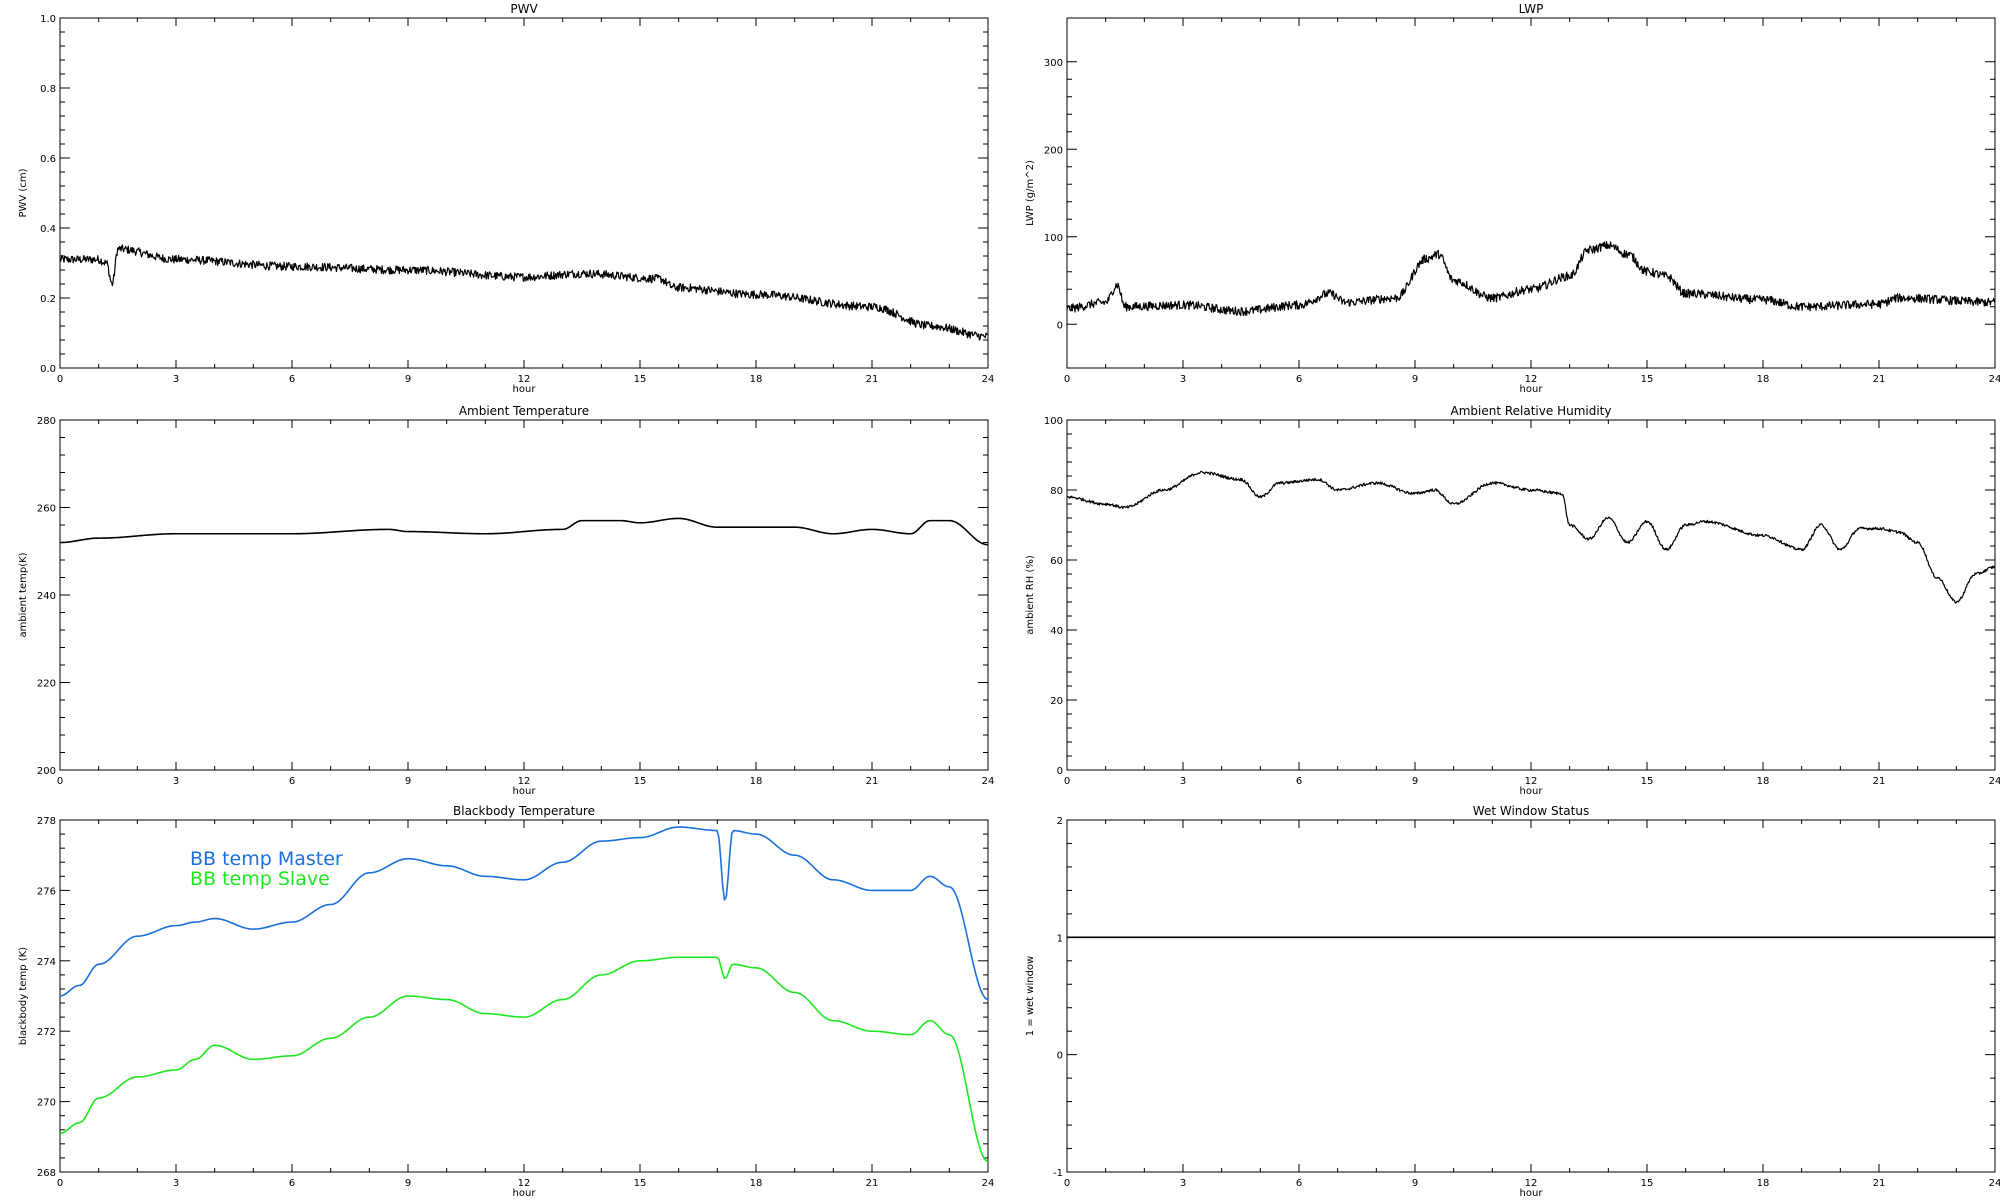 The width and height of the screenshot is (2000, 1200). I want to click on y-tick-label: 0.4, so click(48, 229).